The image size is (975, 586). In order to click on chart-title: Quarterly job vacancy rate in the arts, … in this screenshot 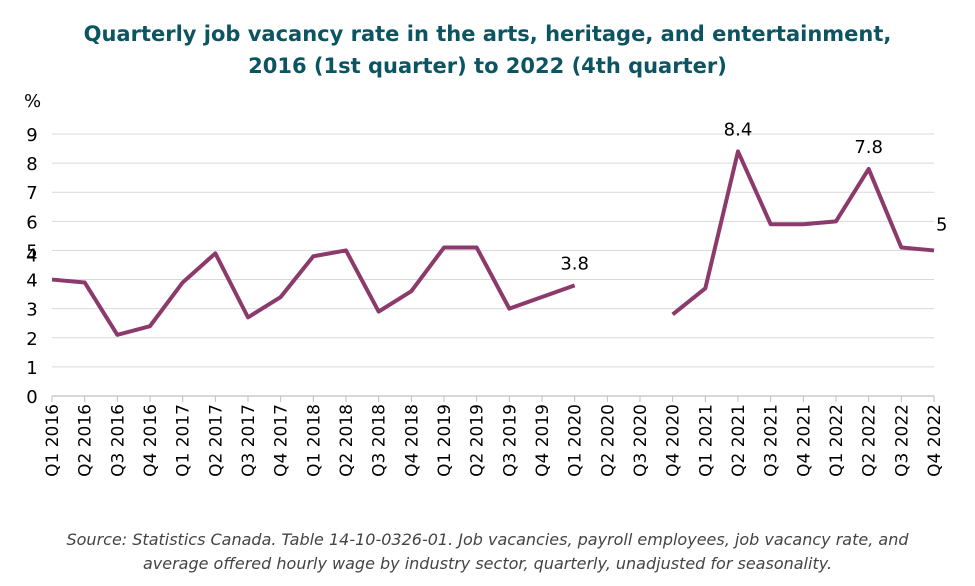, I will do `click(487, 50)`.